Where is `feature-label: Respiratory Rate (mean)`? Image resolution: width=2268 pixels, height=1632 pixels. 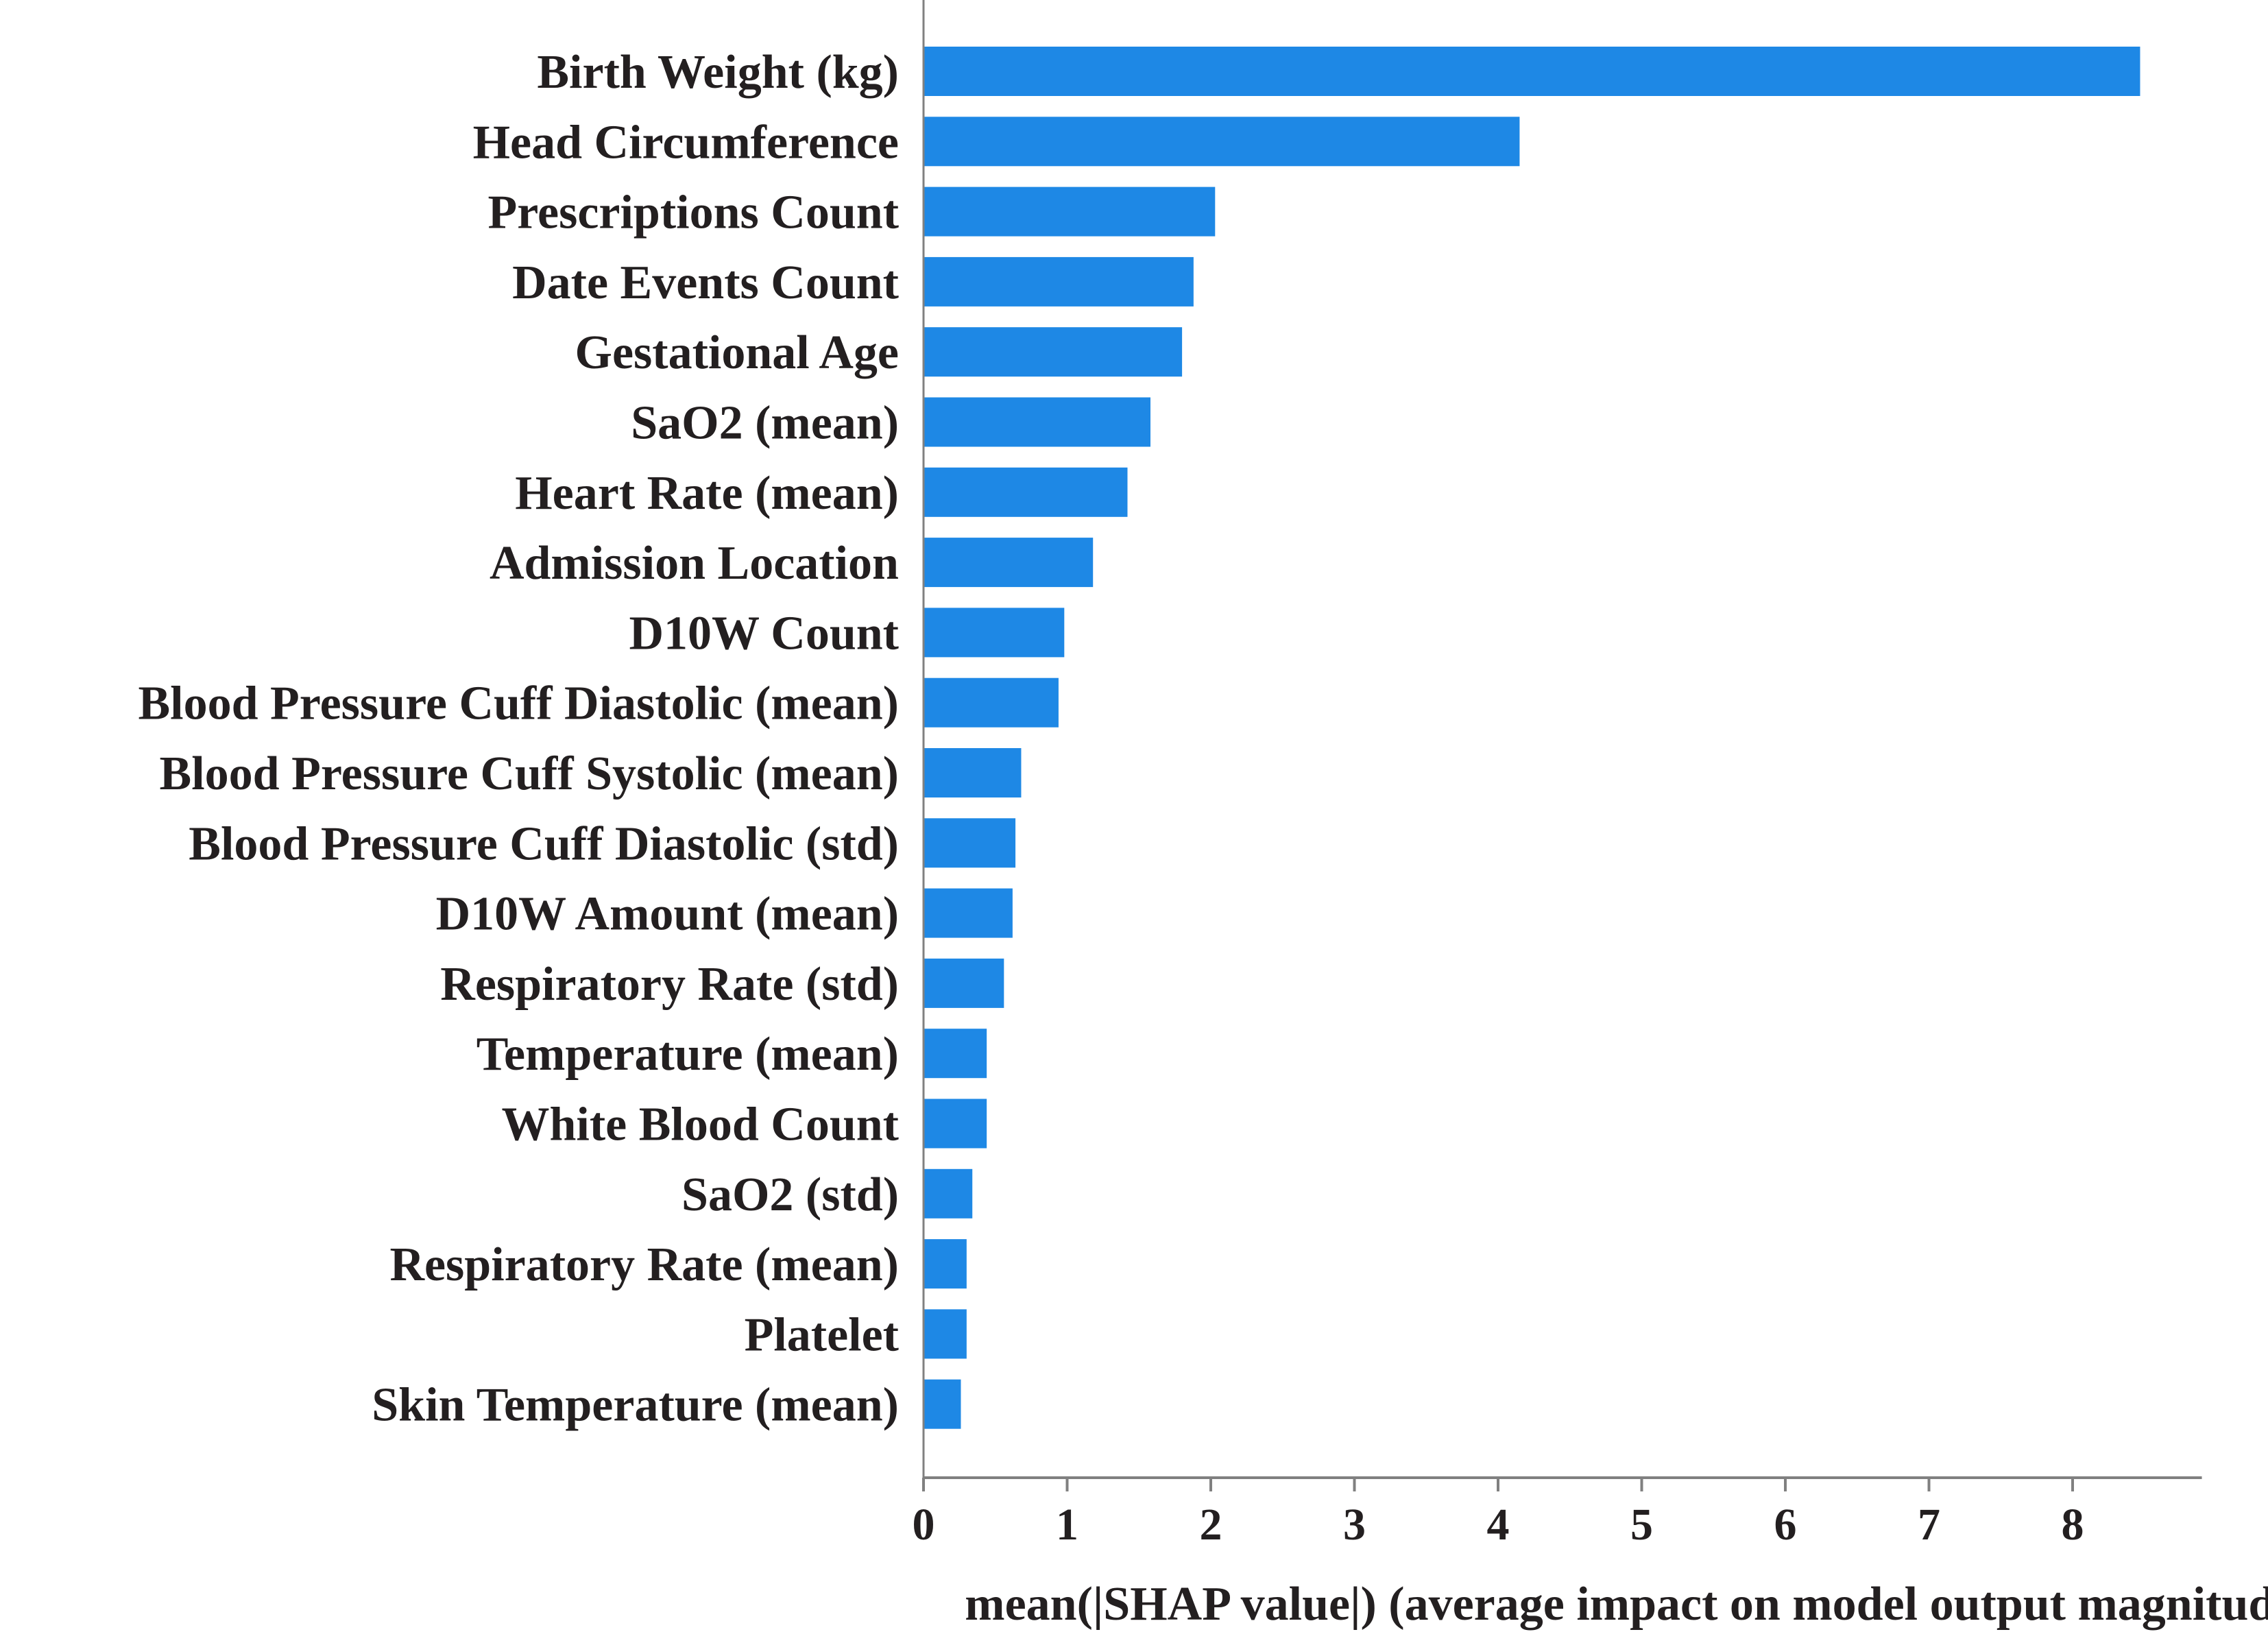 feature-label: Respiratory Rate (mean) is located at coordinates (644, 1264).